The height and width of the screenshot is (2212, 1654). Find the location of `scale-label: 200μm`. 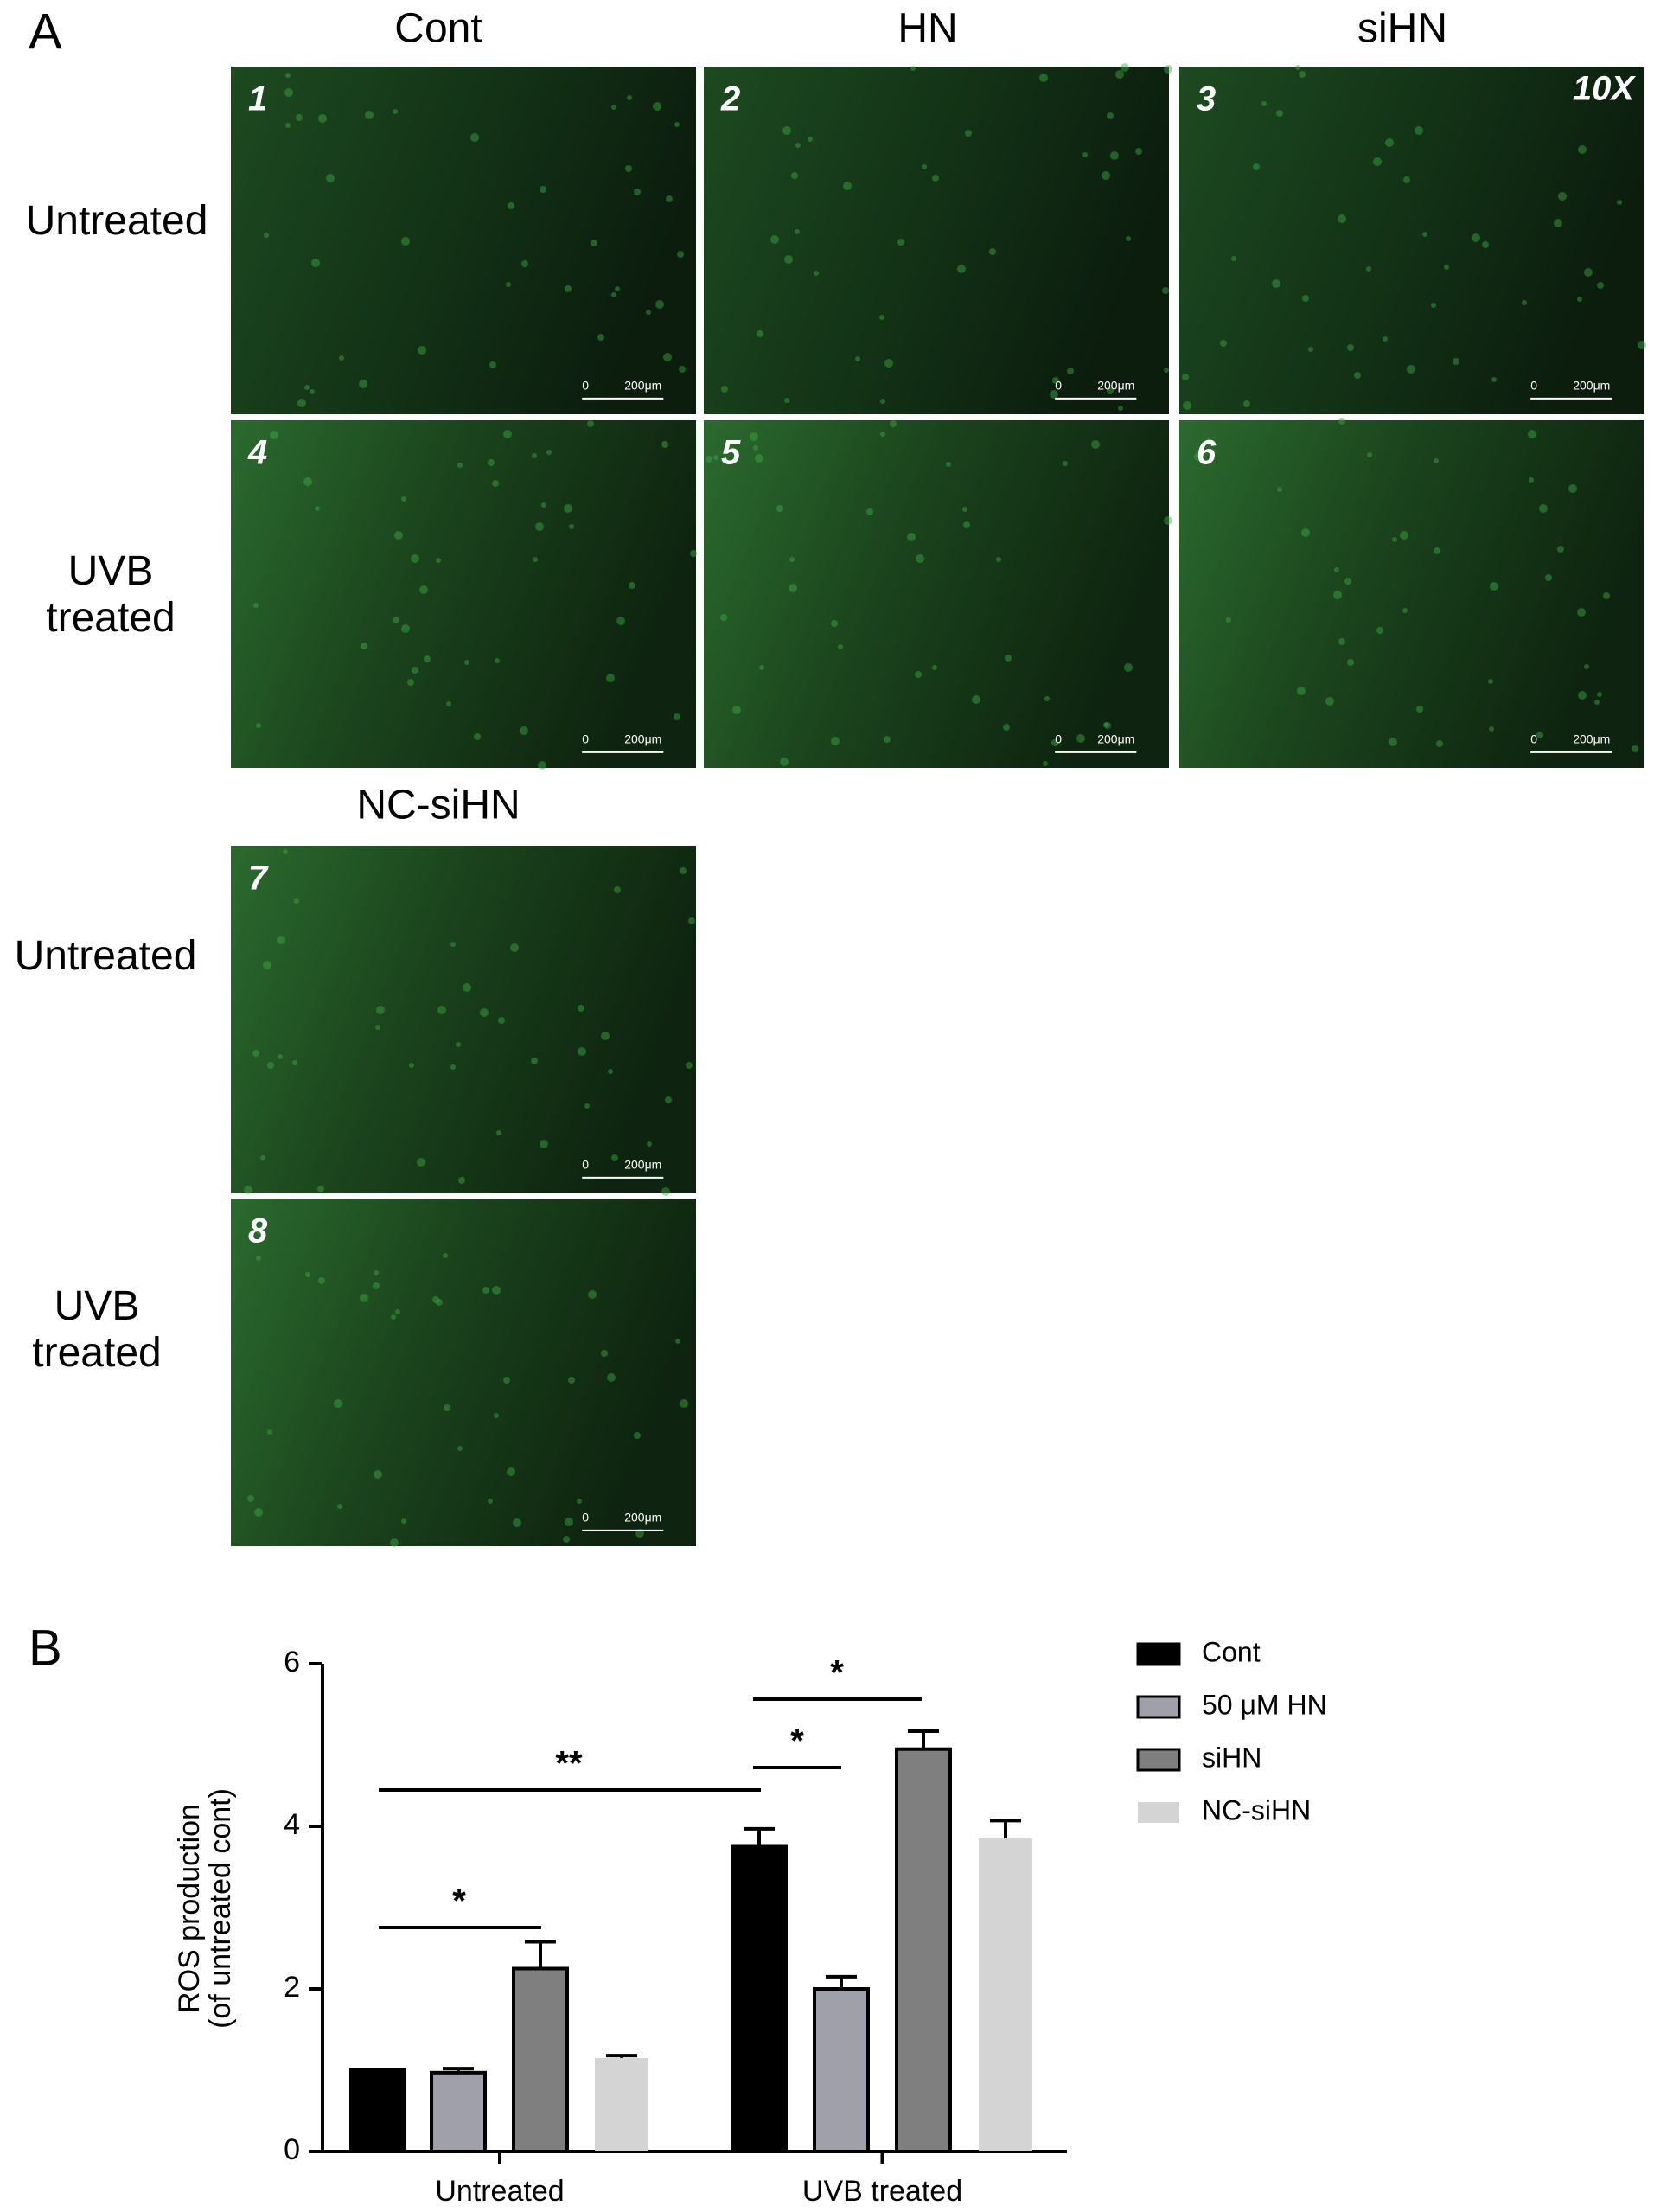

scale-label: 200μm is located at coordinates (1591, 386).